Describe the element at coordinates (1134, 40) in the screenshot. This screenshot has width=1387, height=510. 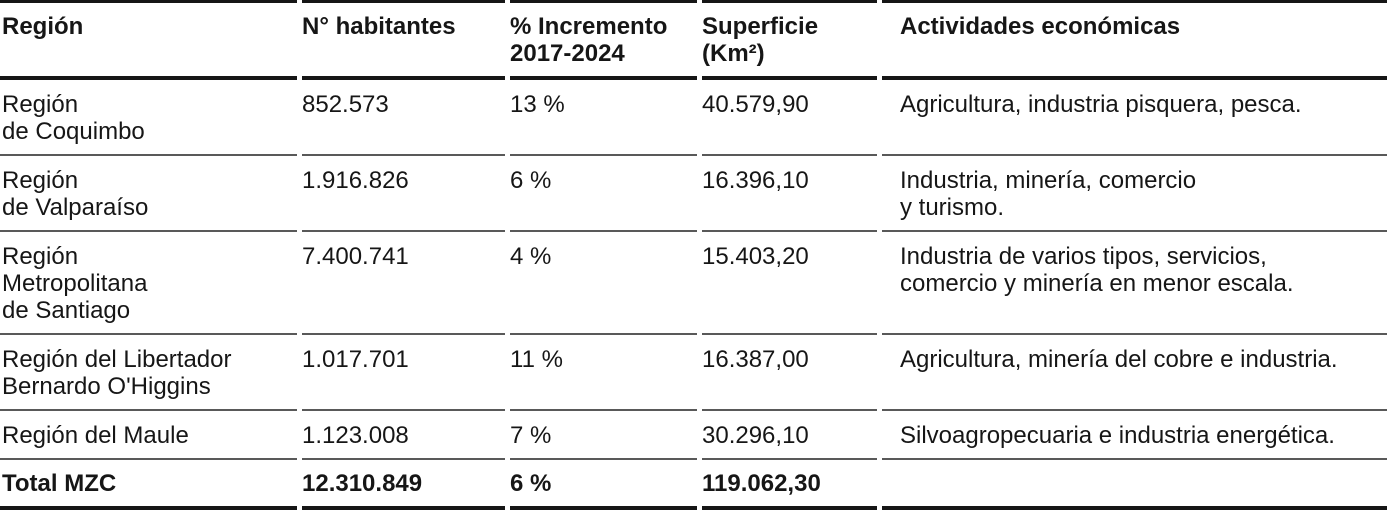
I see `header-actividades: Actividades económicas` at that location.